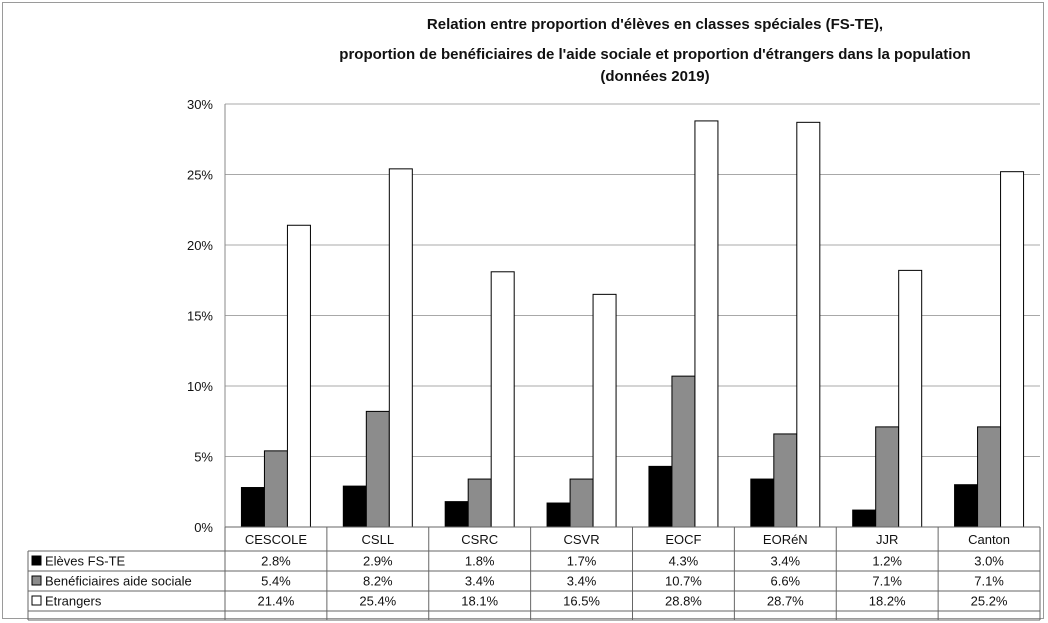 This screenshot has width=1048, height=623. I want to click on y-tick-label: 25%, so click(200, 175).